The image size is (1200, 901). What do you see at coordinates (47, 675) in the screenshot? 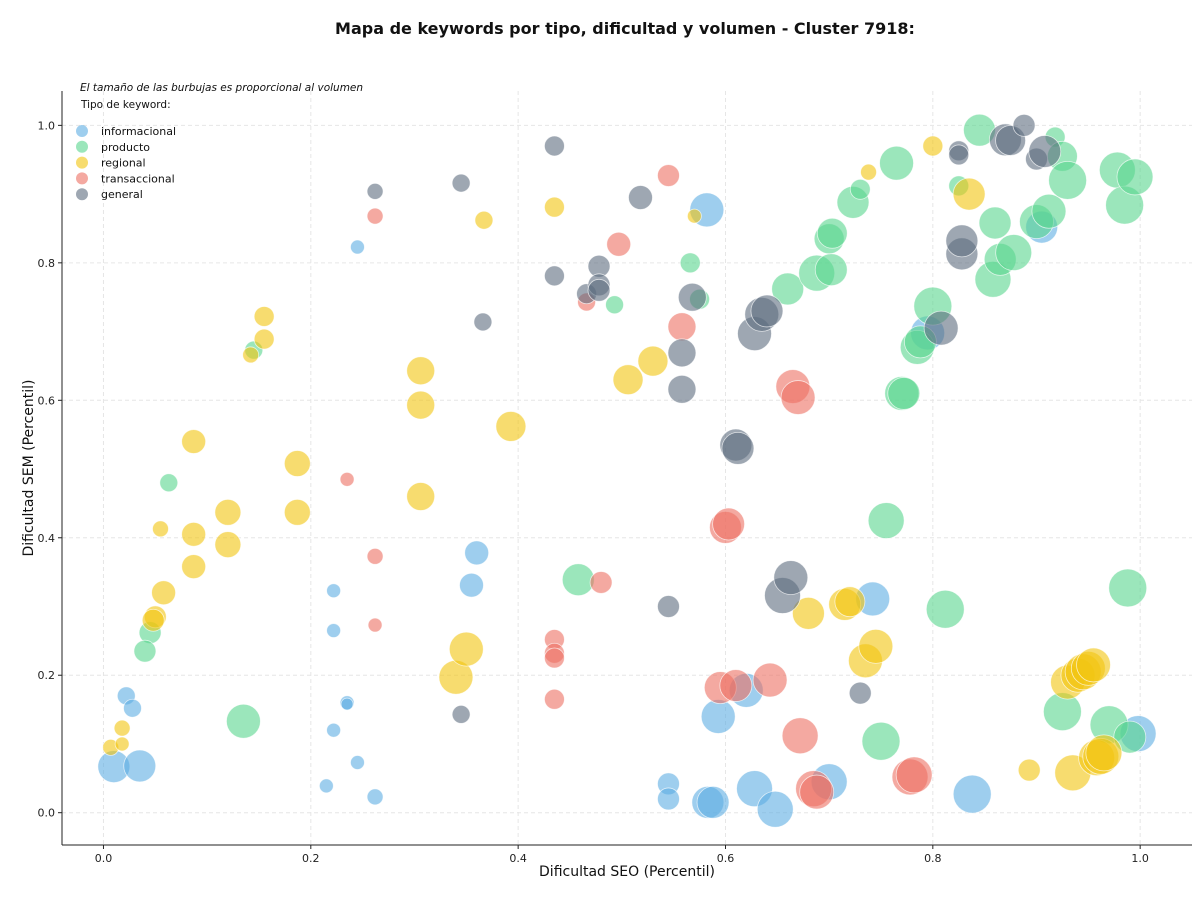
I see `y-tick-label: 0.2` at bounding box center [47, 675].